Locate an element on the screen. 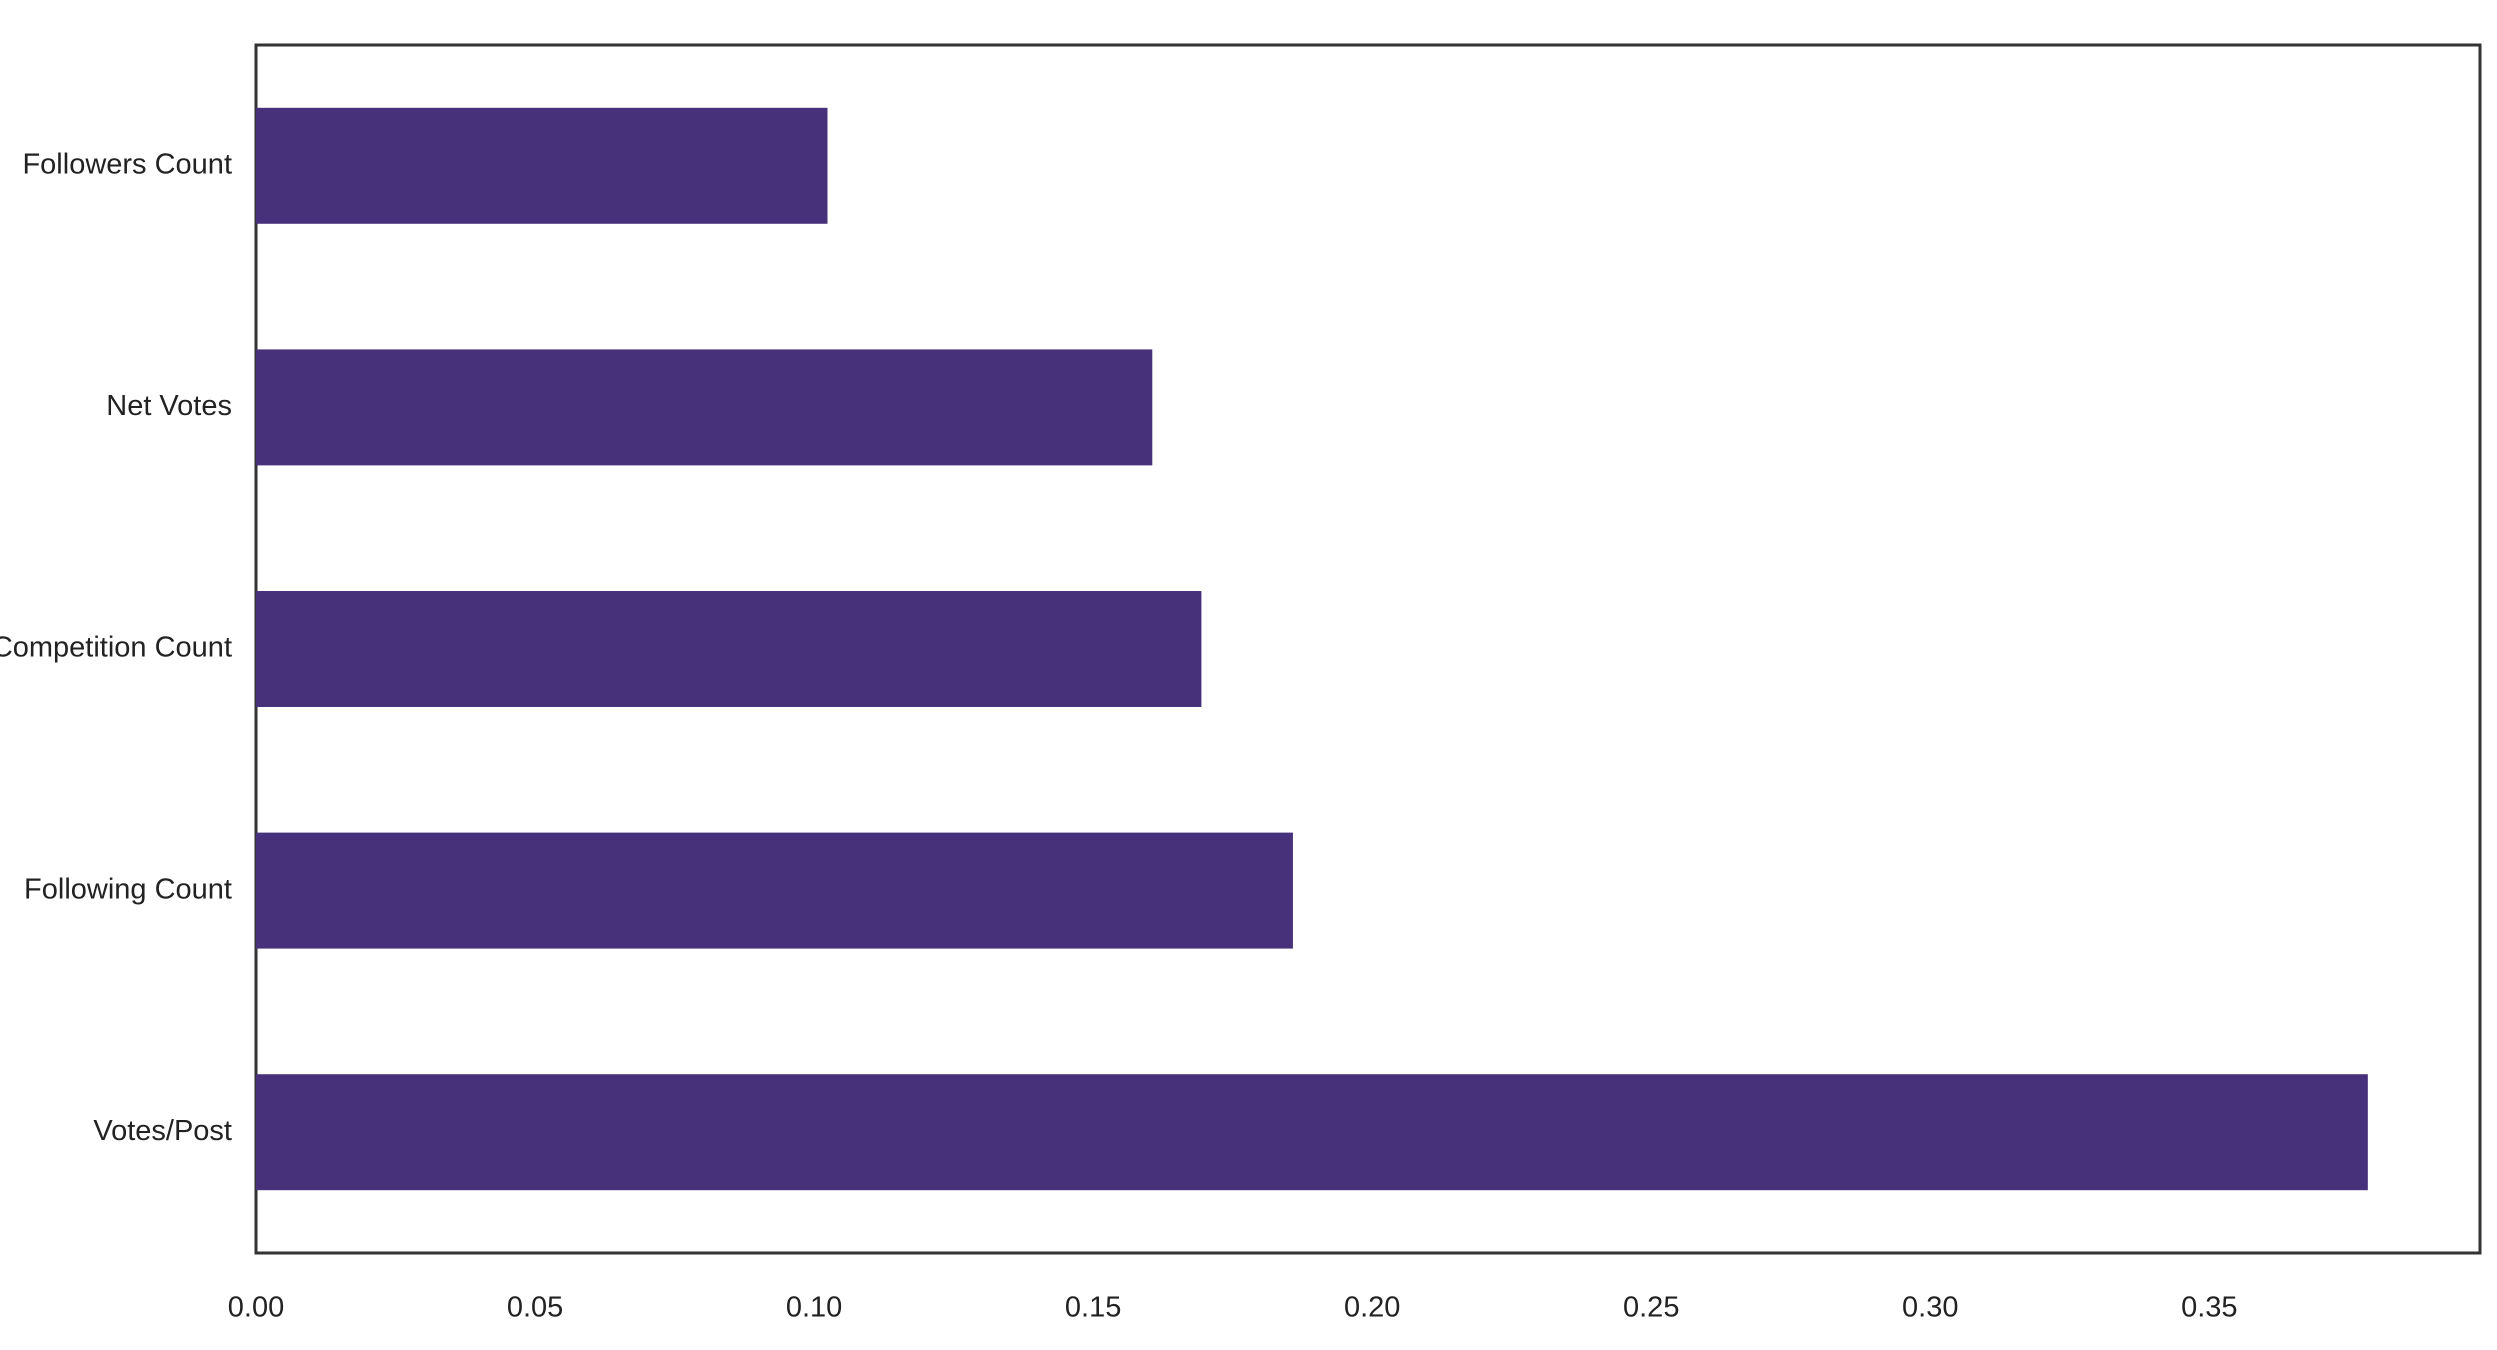 This screenshot has width=2497, height=1350. x-tick-label: 0.35 is located at coordinates (2209, 1308).